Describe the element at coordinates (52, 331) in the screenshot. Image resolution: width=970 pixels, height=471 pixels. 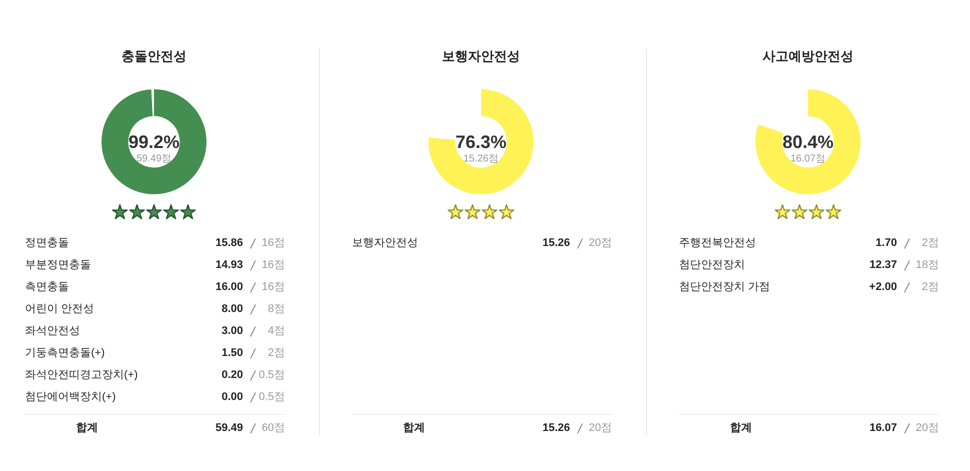
I see `category-label: 좌석안전성` at that location.